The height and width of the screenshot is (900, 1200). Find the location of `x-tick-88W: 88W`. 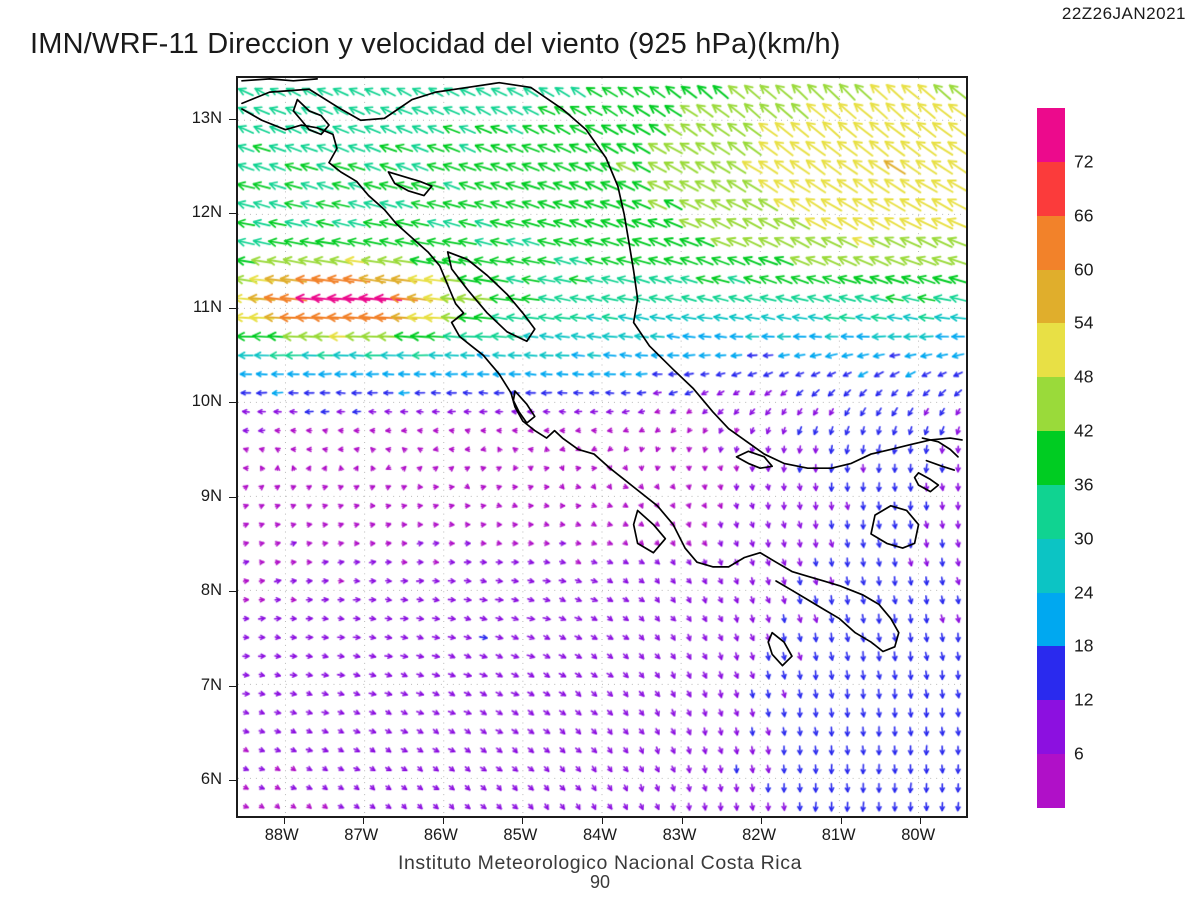

x-tick-88W: 88W is located at coordinates (281, 835).